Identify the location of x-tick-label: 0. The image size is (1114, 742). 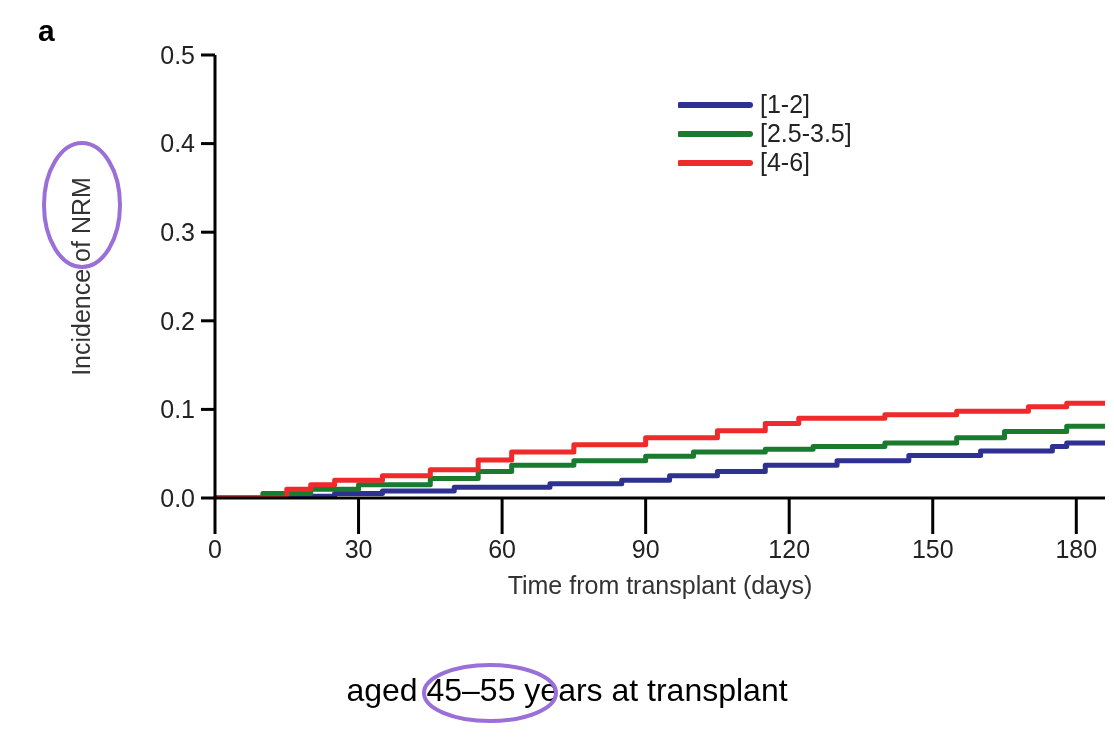
(215, 548).